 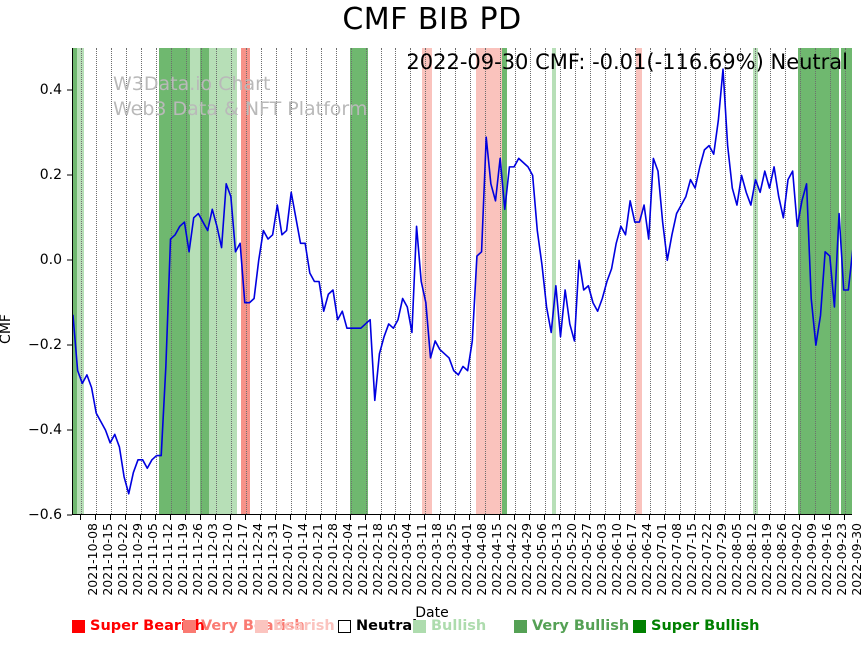 What do you see at coordinates (737, 559) in the screenshot?
I see `x-axis-tick-label: 2022-08-05` at bounding box center [737, 559].